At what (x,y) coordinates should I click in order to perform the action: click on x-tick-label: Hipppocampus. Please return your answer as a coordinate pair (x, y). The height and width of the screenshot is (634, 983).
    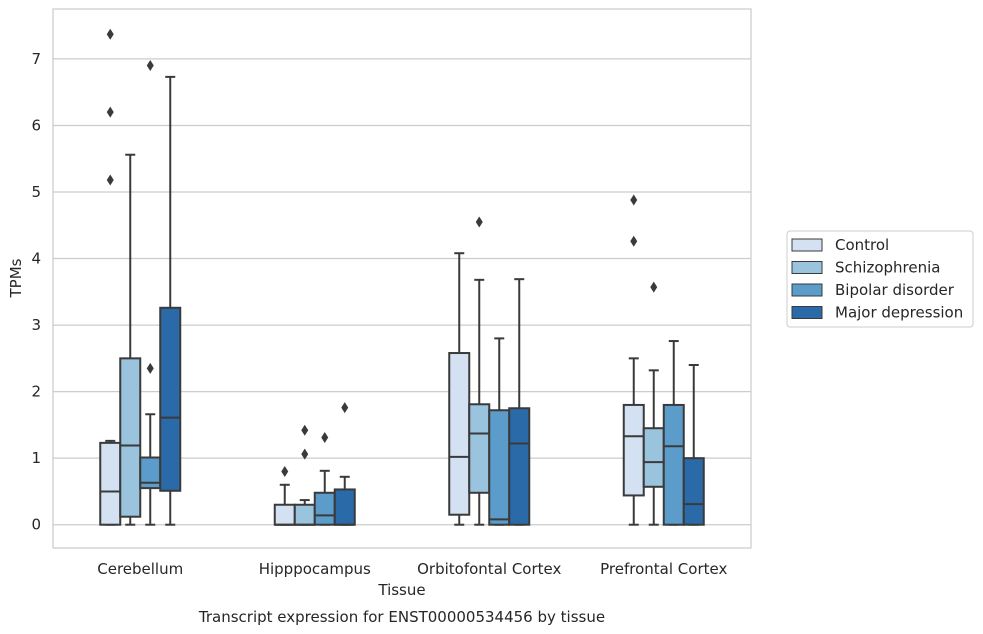
    Looking at the image, I should click on (315, 569).